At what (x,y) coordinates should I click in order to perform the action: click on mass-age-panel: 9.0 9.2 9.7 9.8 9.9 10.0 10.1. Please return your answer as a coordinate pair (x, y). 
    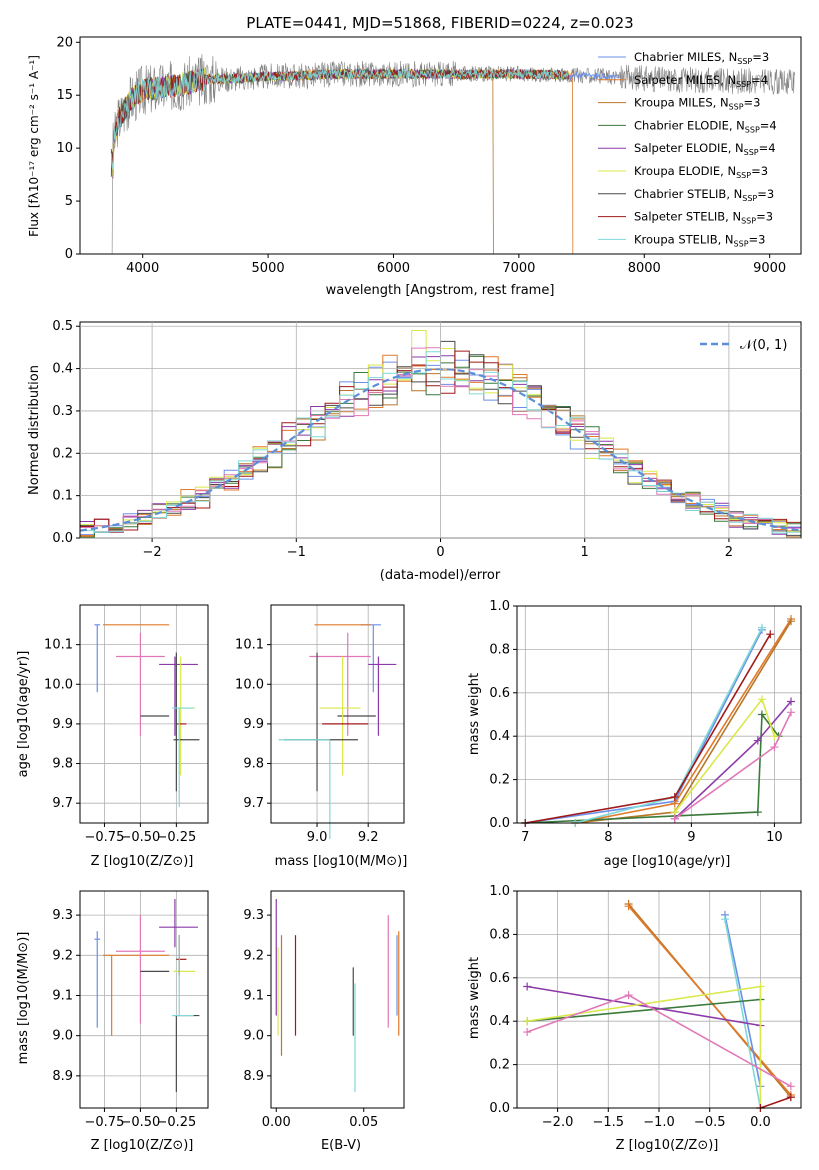
    Looking at the image, I should click on (320, 724).